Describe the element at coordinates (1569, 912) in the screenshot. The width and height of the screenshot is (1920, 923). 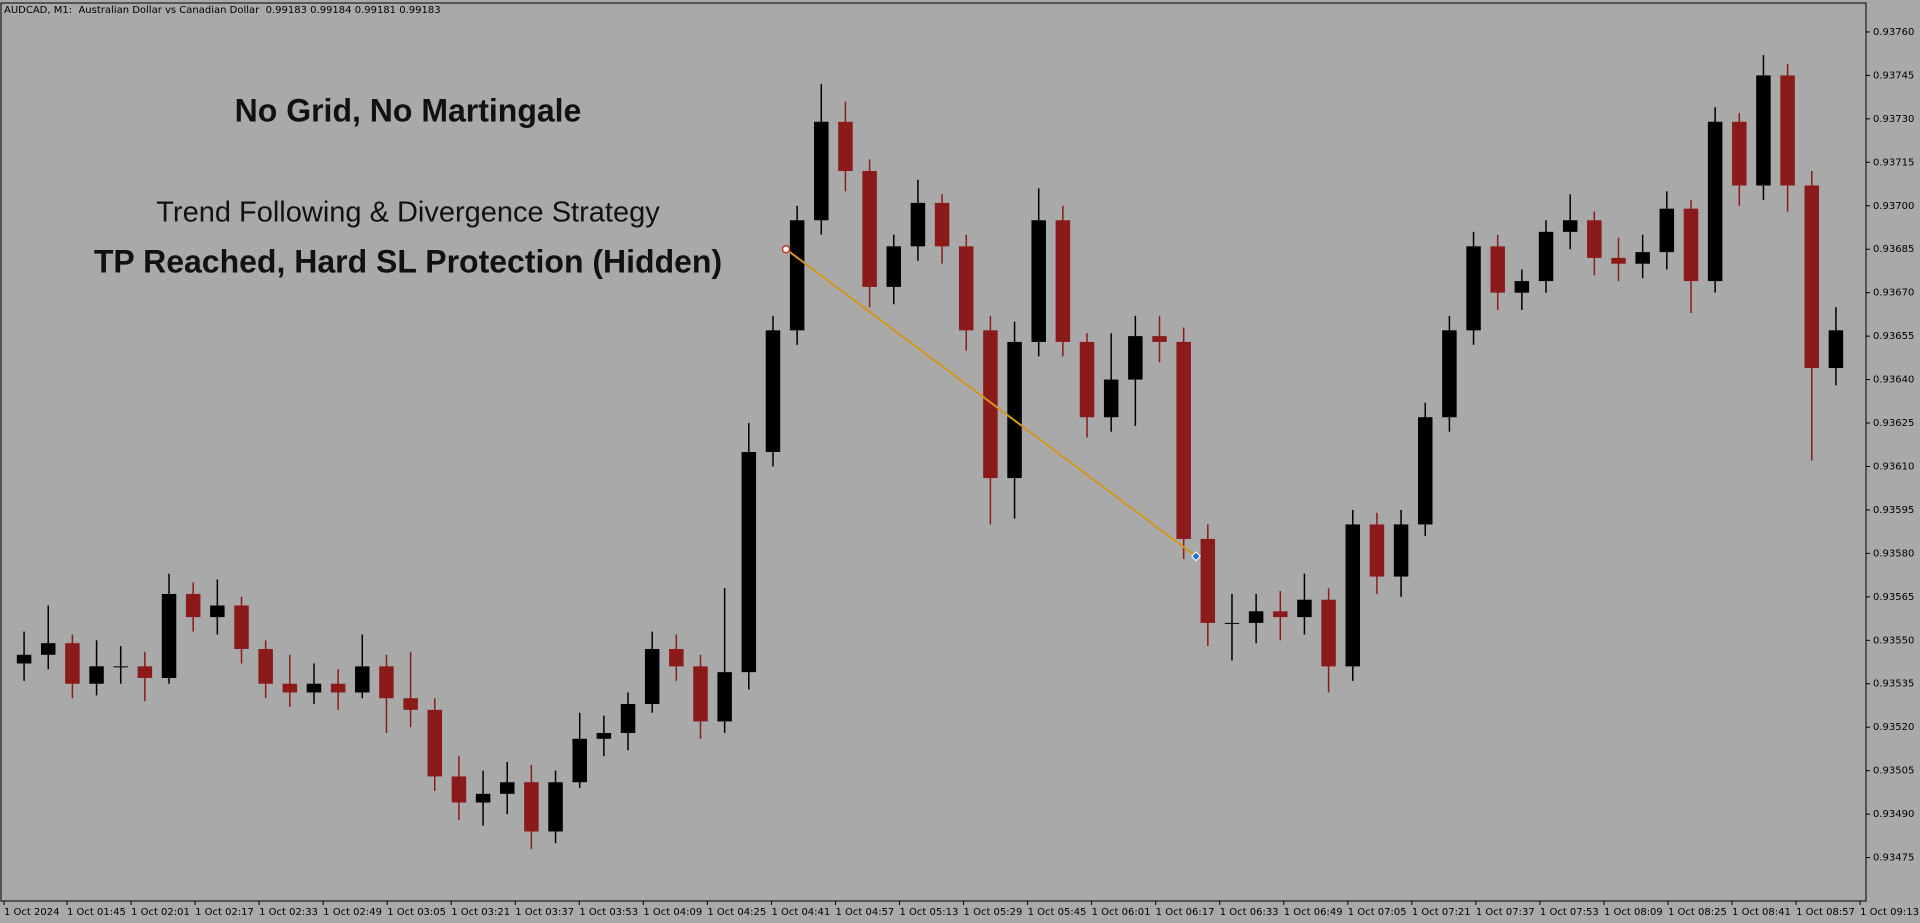
I see `x-tick-label: 1 Oct 07:53` at that location.